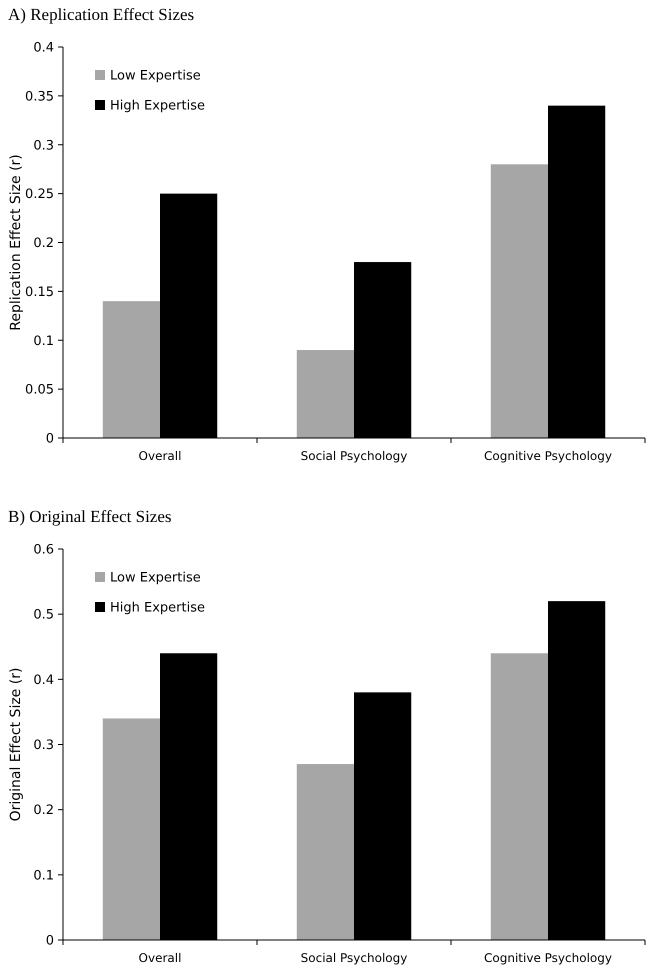  What do you see at coordinates (101, 14) in the screenshot?
I see `chart-title: A) Replication Effect Sizes` at bounding box center [101, 14].